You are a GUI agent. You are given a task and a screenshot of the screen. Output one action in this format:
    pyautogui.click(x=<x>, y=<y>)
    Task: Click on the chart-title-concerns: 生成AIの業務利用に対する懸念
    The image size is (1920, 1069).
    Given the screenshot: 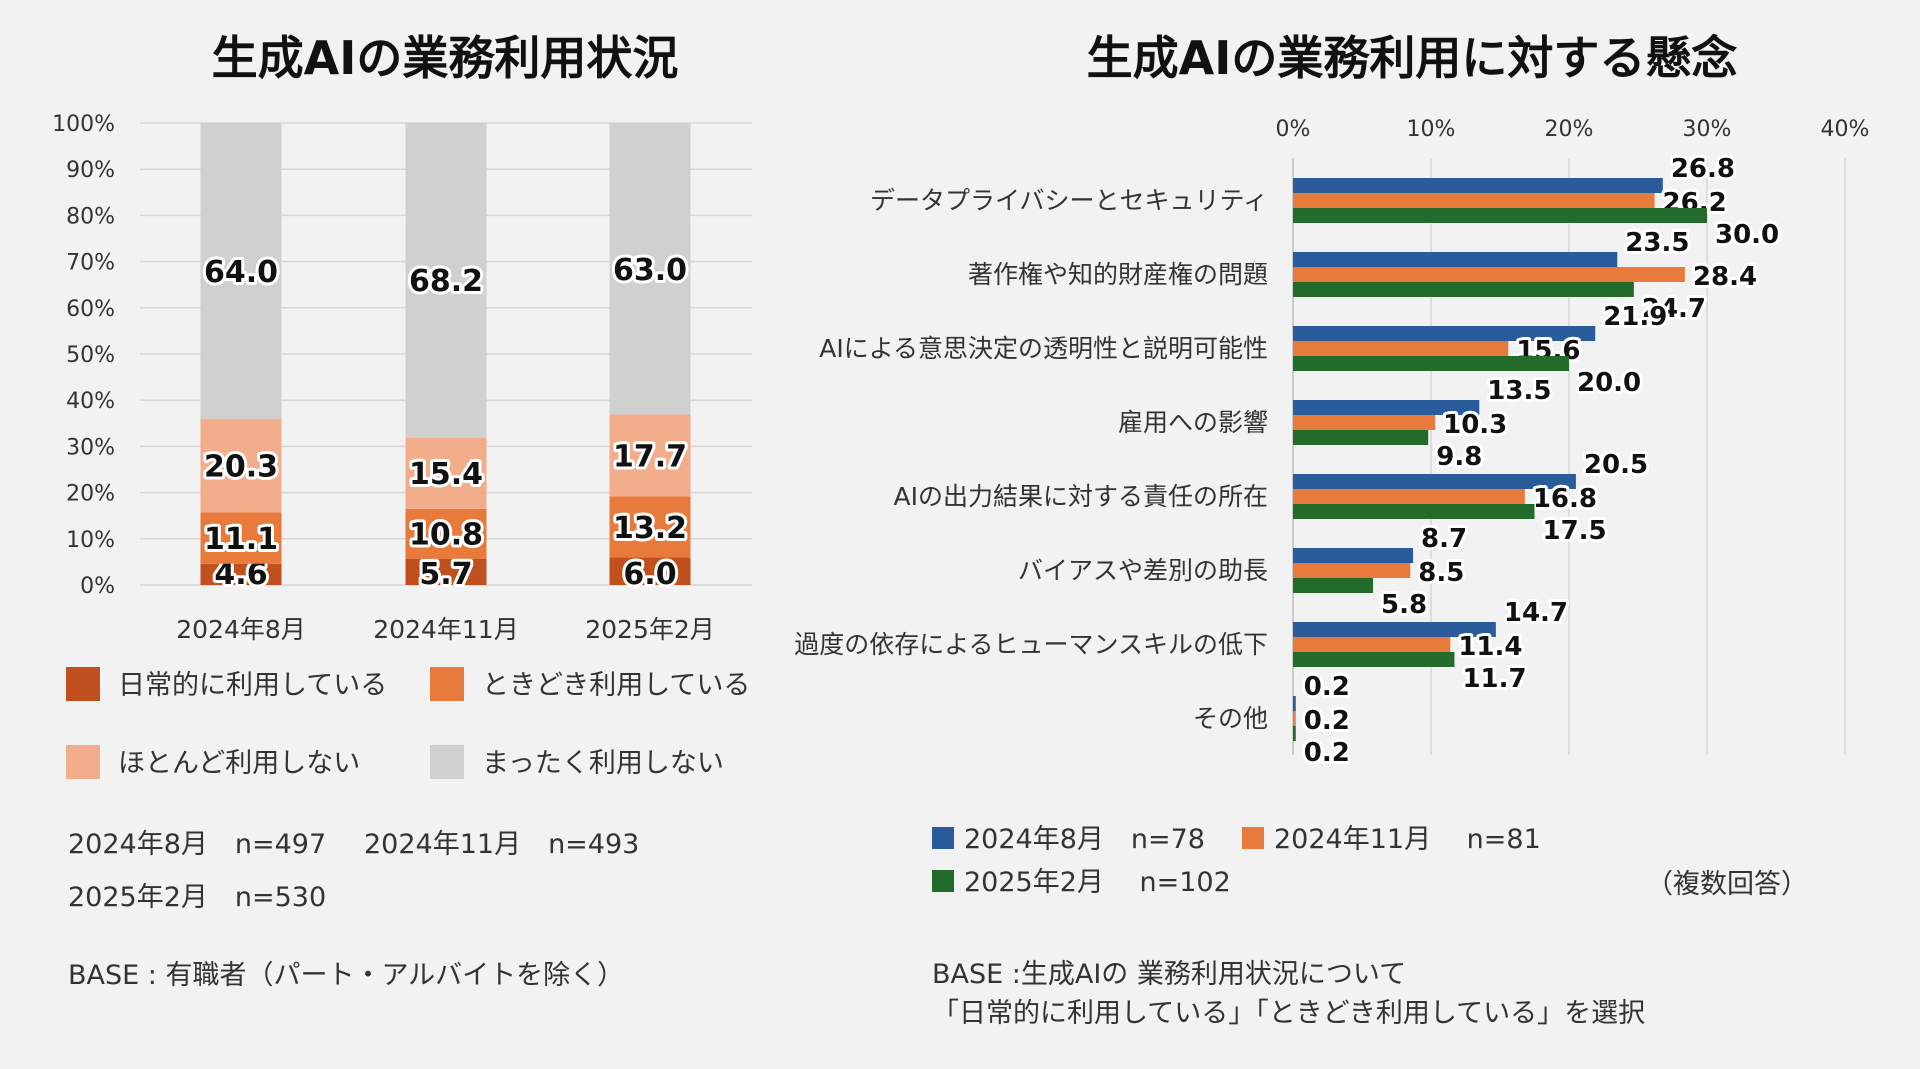 What is the action you would take?
    pyautogui.click(x=1412, y=58)
    